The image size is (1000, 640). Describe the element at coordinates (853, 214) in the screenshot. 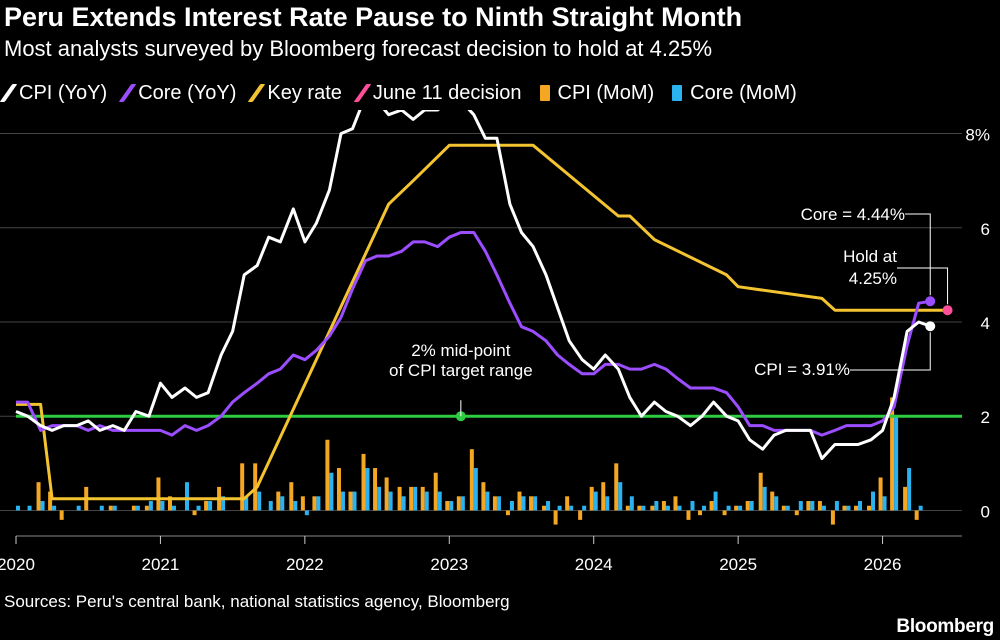

I see `annotation-core: Core = 4.44%` at that location.